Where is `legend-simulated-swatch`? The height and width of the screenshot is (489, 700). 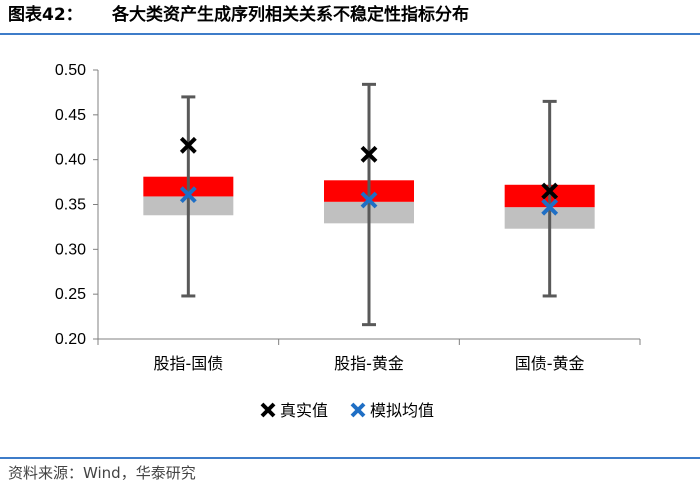
legend-simulated-swatch is located at coordinates (358, 410).